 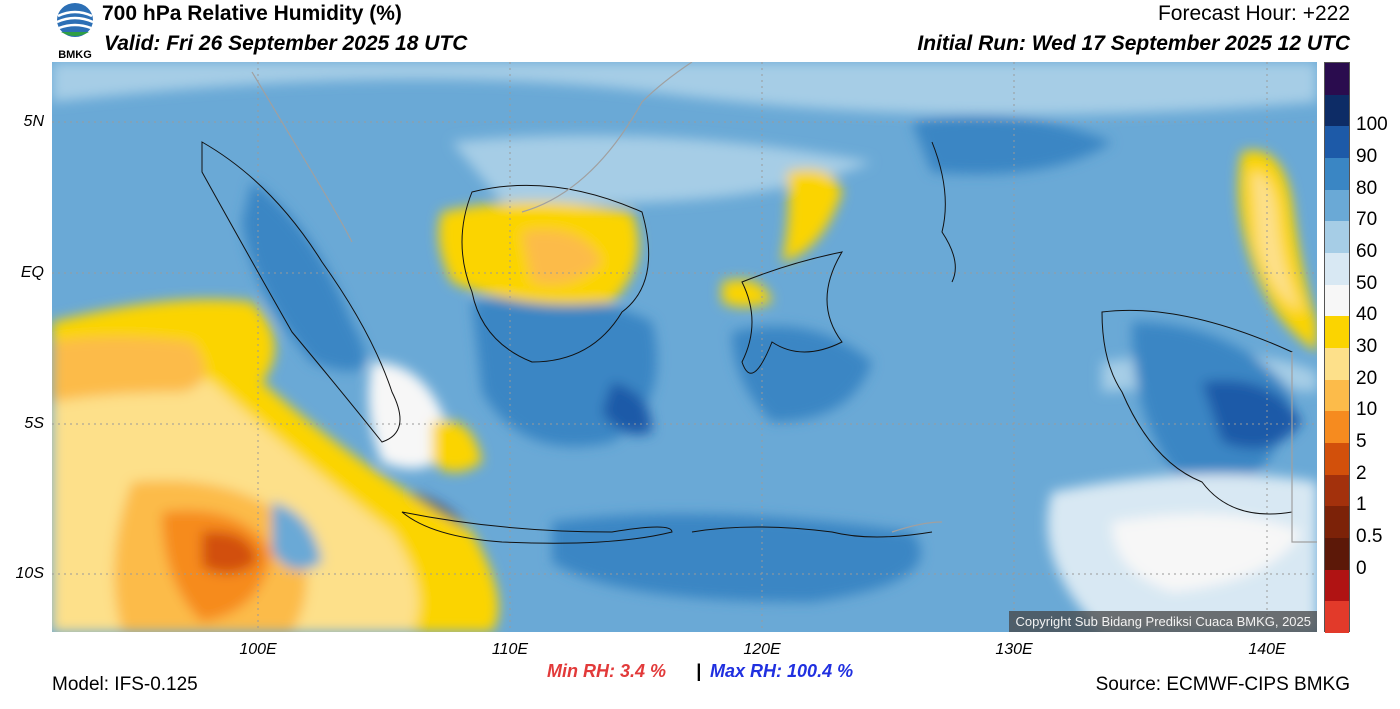 I want to click on model-label: Model: IFS-0.125, so click(x=125, y=684).